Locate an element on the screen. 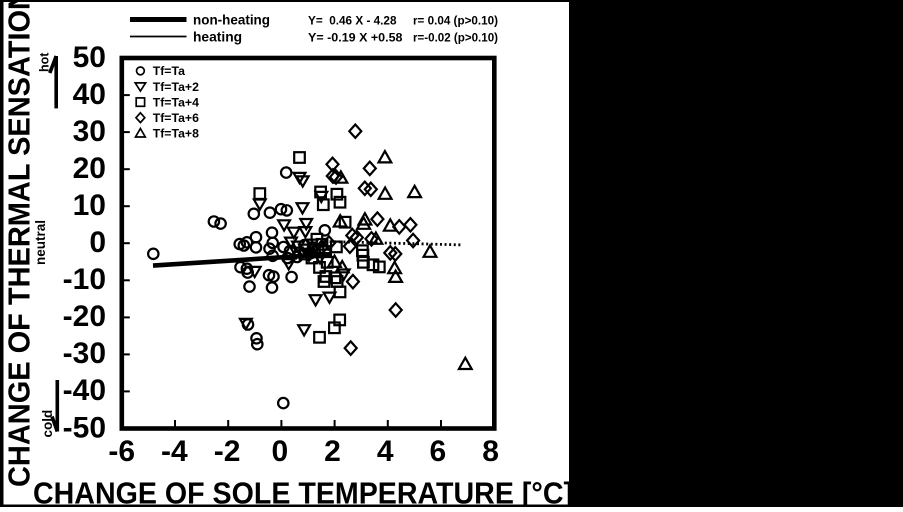 The image size is (903, 512). svg-text: Tf=Ta+6 is located at coordinates (176, 118).